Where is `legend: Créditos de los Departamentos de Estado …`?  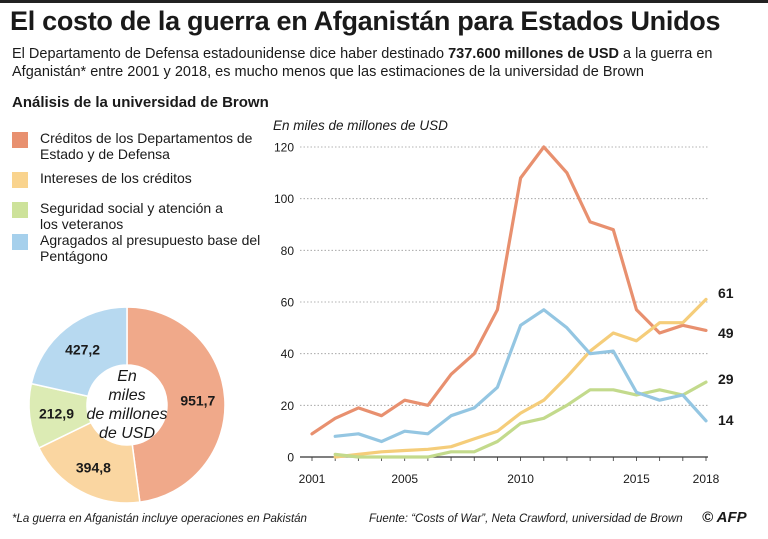
legend: Créditos de los Departamentos de Estado … is located at coordinates (137, 198).